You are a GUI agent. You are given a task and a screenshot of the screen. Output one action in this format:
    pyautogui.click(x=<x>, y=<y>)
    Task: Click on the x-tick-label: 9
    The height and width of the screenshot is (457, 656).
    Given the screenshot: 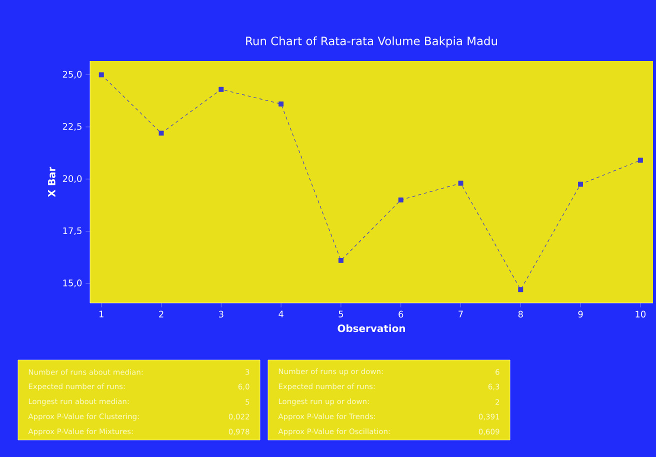 What is the action you would take?
    pyautogui.click(x=580, y=314)
    